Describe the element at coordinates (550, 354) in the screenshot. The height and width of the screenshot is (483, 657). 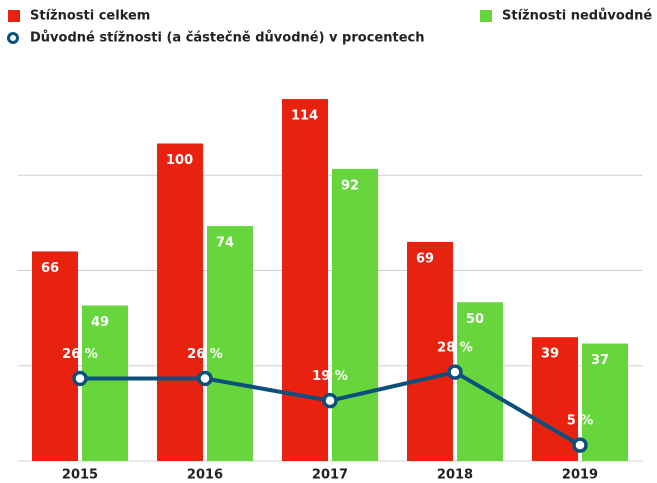
I see `bar-value-label: 39` at that location.